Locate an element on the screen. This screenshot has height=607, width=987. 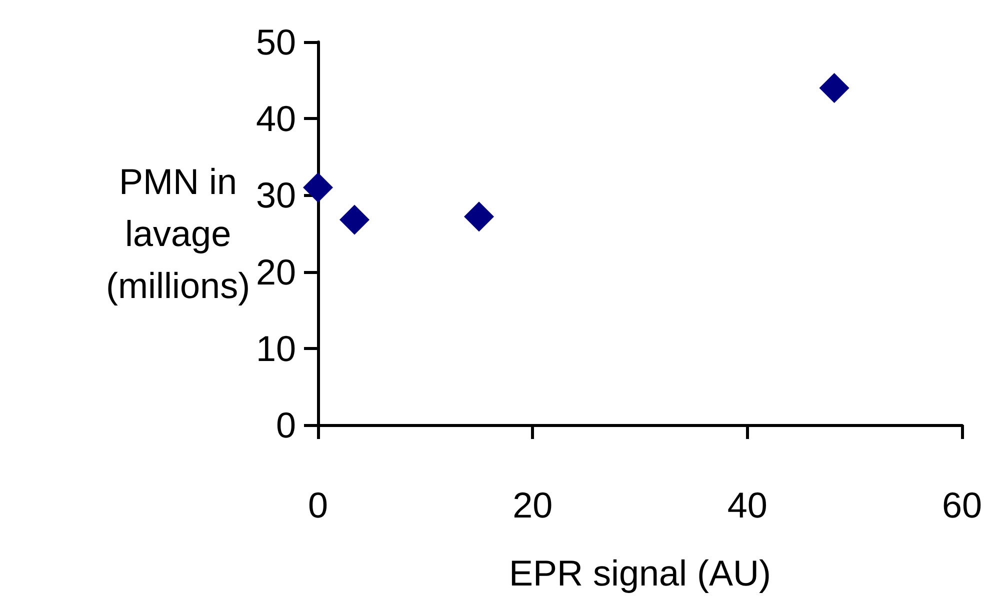
y-axis-title: PMN in lavage (millions) is located at coordinates (178, 233).